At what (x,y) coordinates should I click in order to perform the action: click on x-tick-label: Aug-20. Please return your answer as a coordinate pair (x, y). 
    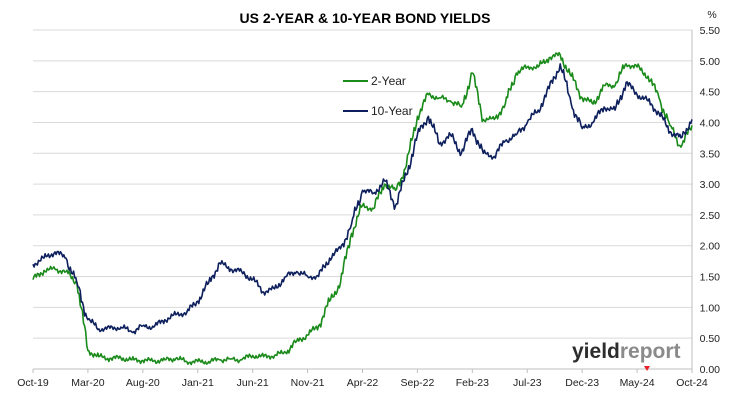
    Looking at the image, I should click on (143, 383).